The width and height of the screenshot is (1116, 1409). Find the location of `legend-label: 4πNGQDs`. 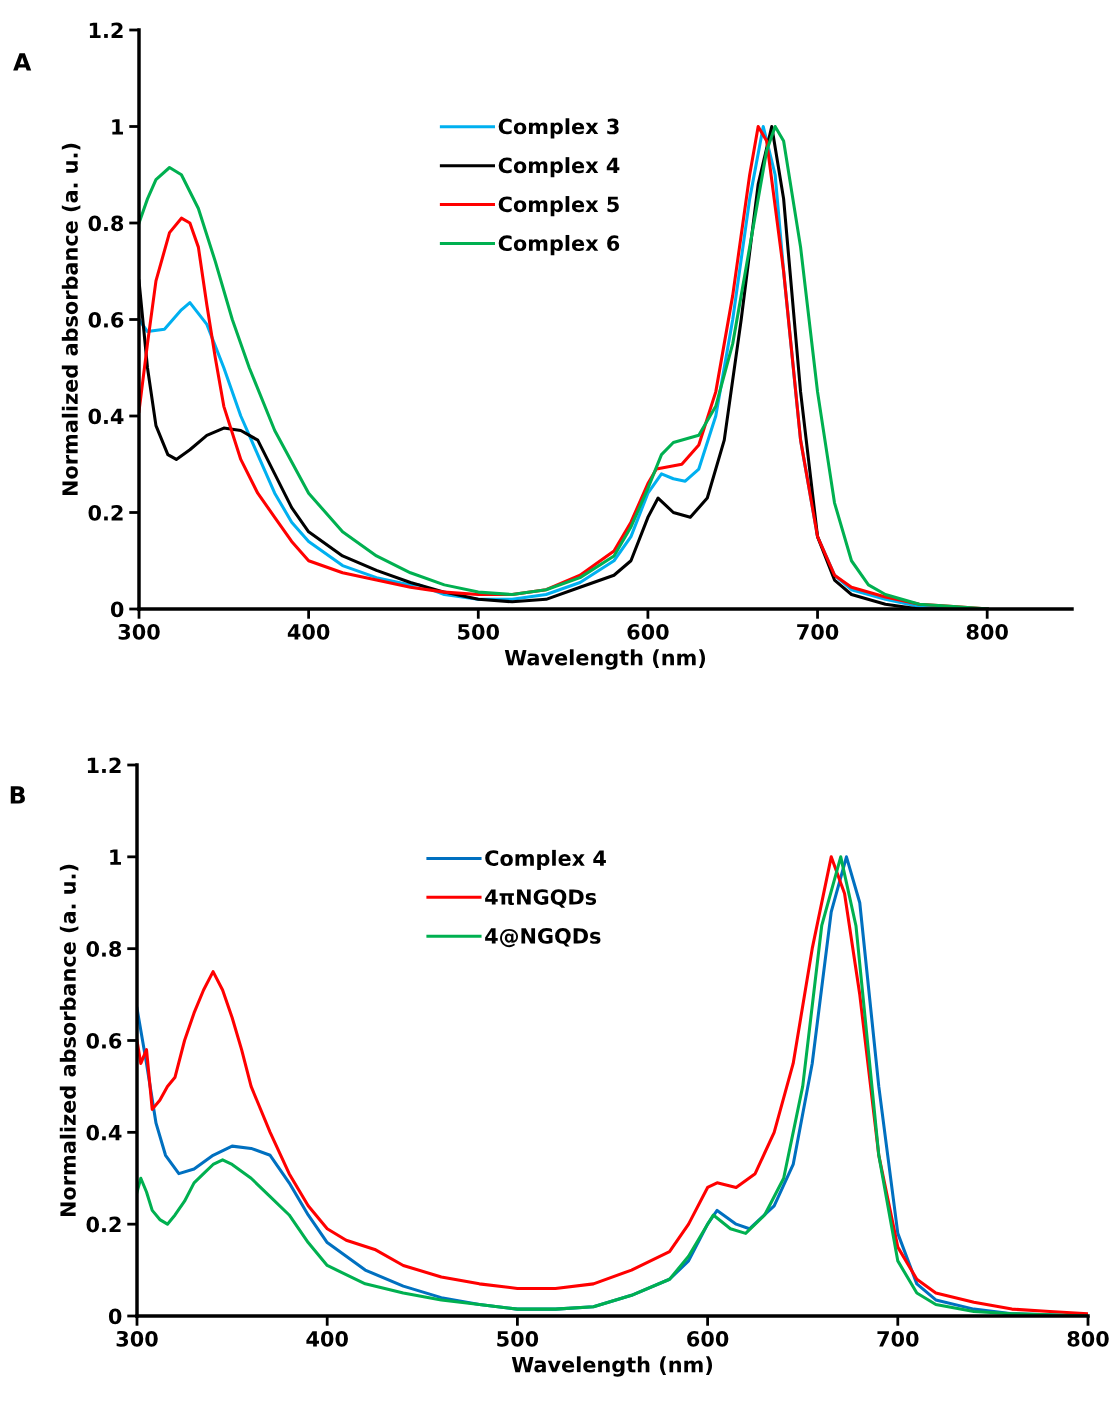

legend-label: 4πNGQDs is located at coordinates (541, 898).